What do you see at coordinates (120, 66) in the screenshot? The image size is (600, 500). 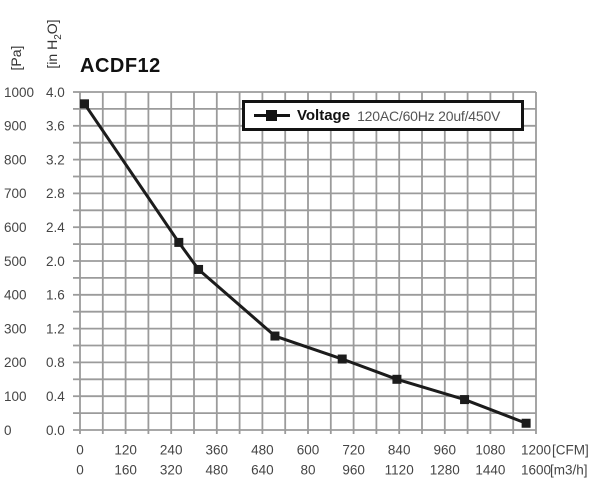 I see `chart-title: ACDF12` at bounding box center [120, 66].